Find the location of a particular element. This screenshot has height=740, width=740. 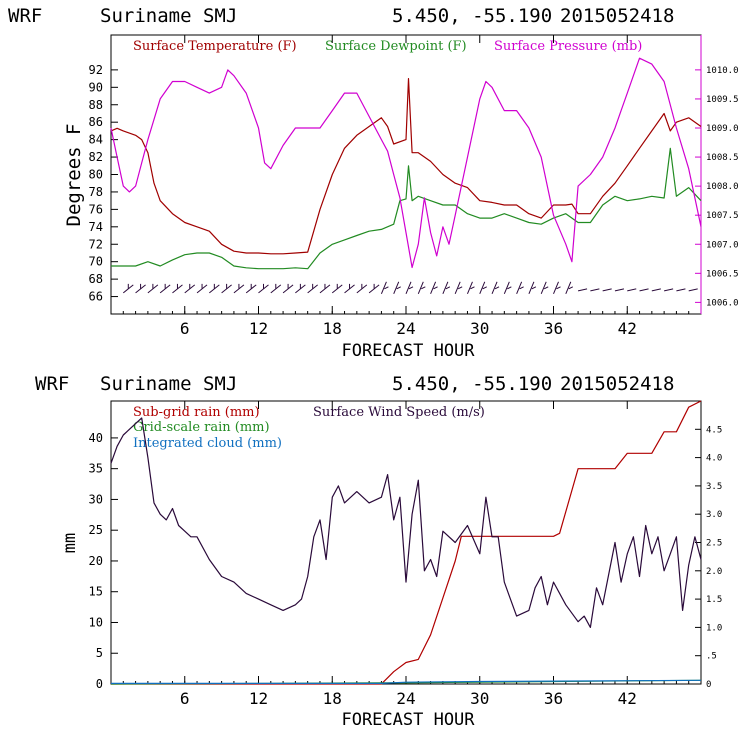

y-tick-label: 5 is located at coordinates (99, 653).